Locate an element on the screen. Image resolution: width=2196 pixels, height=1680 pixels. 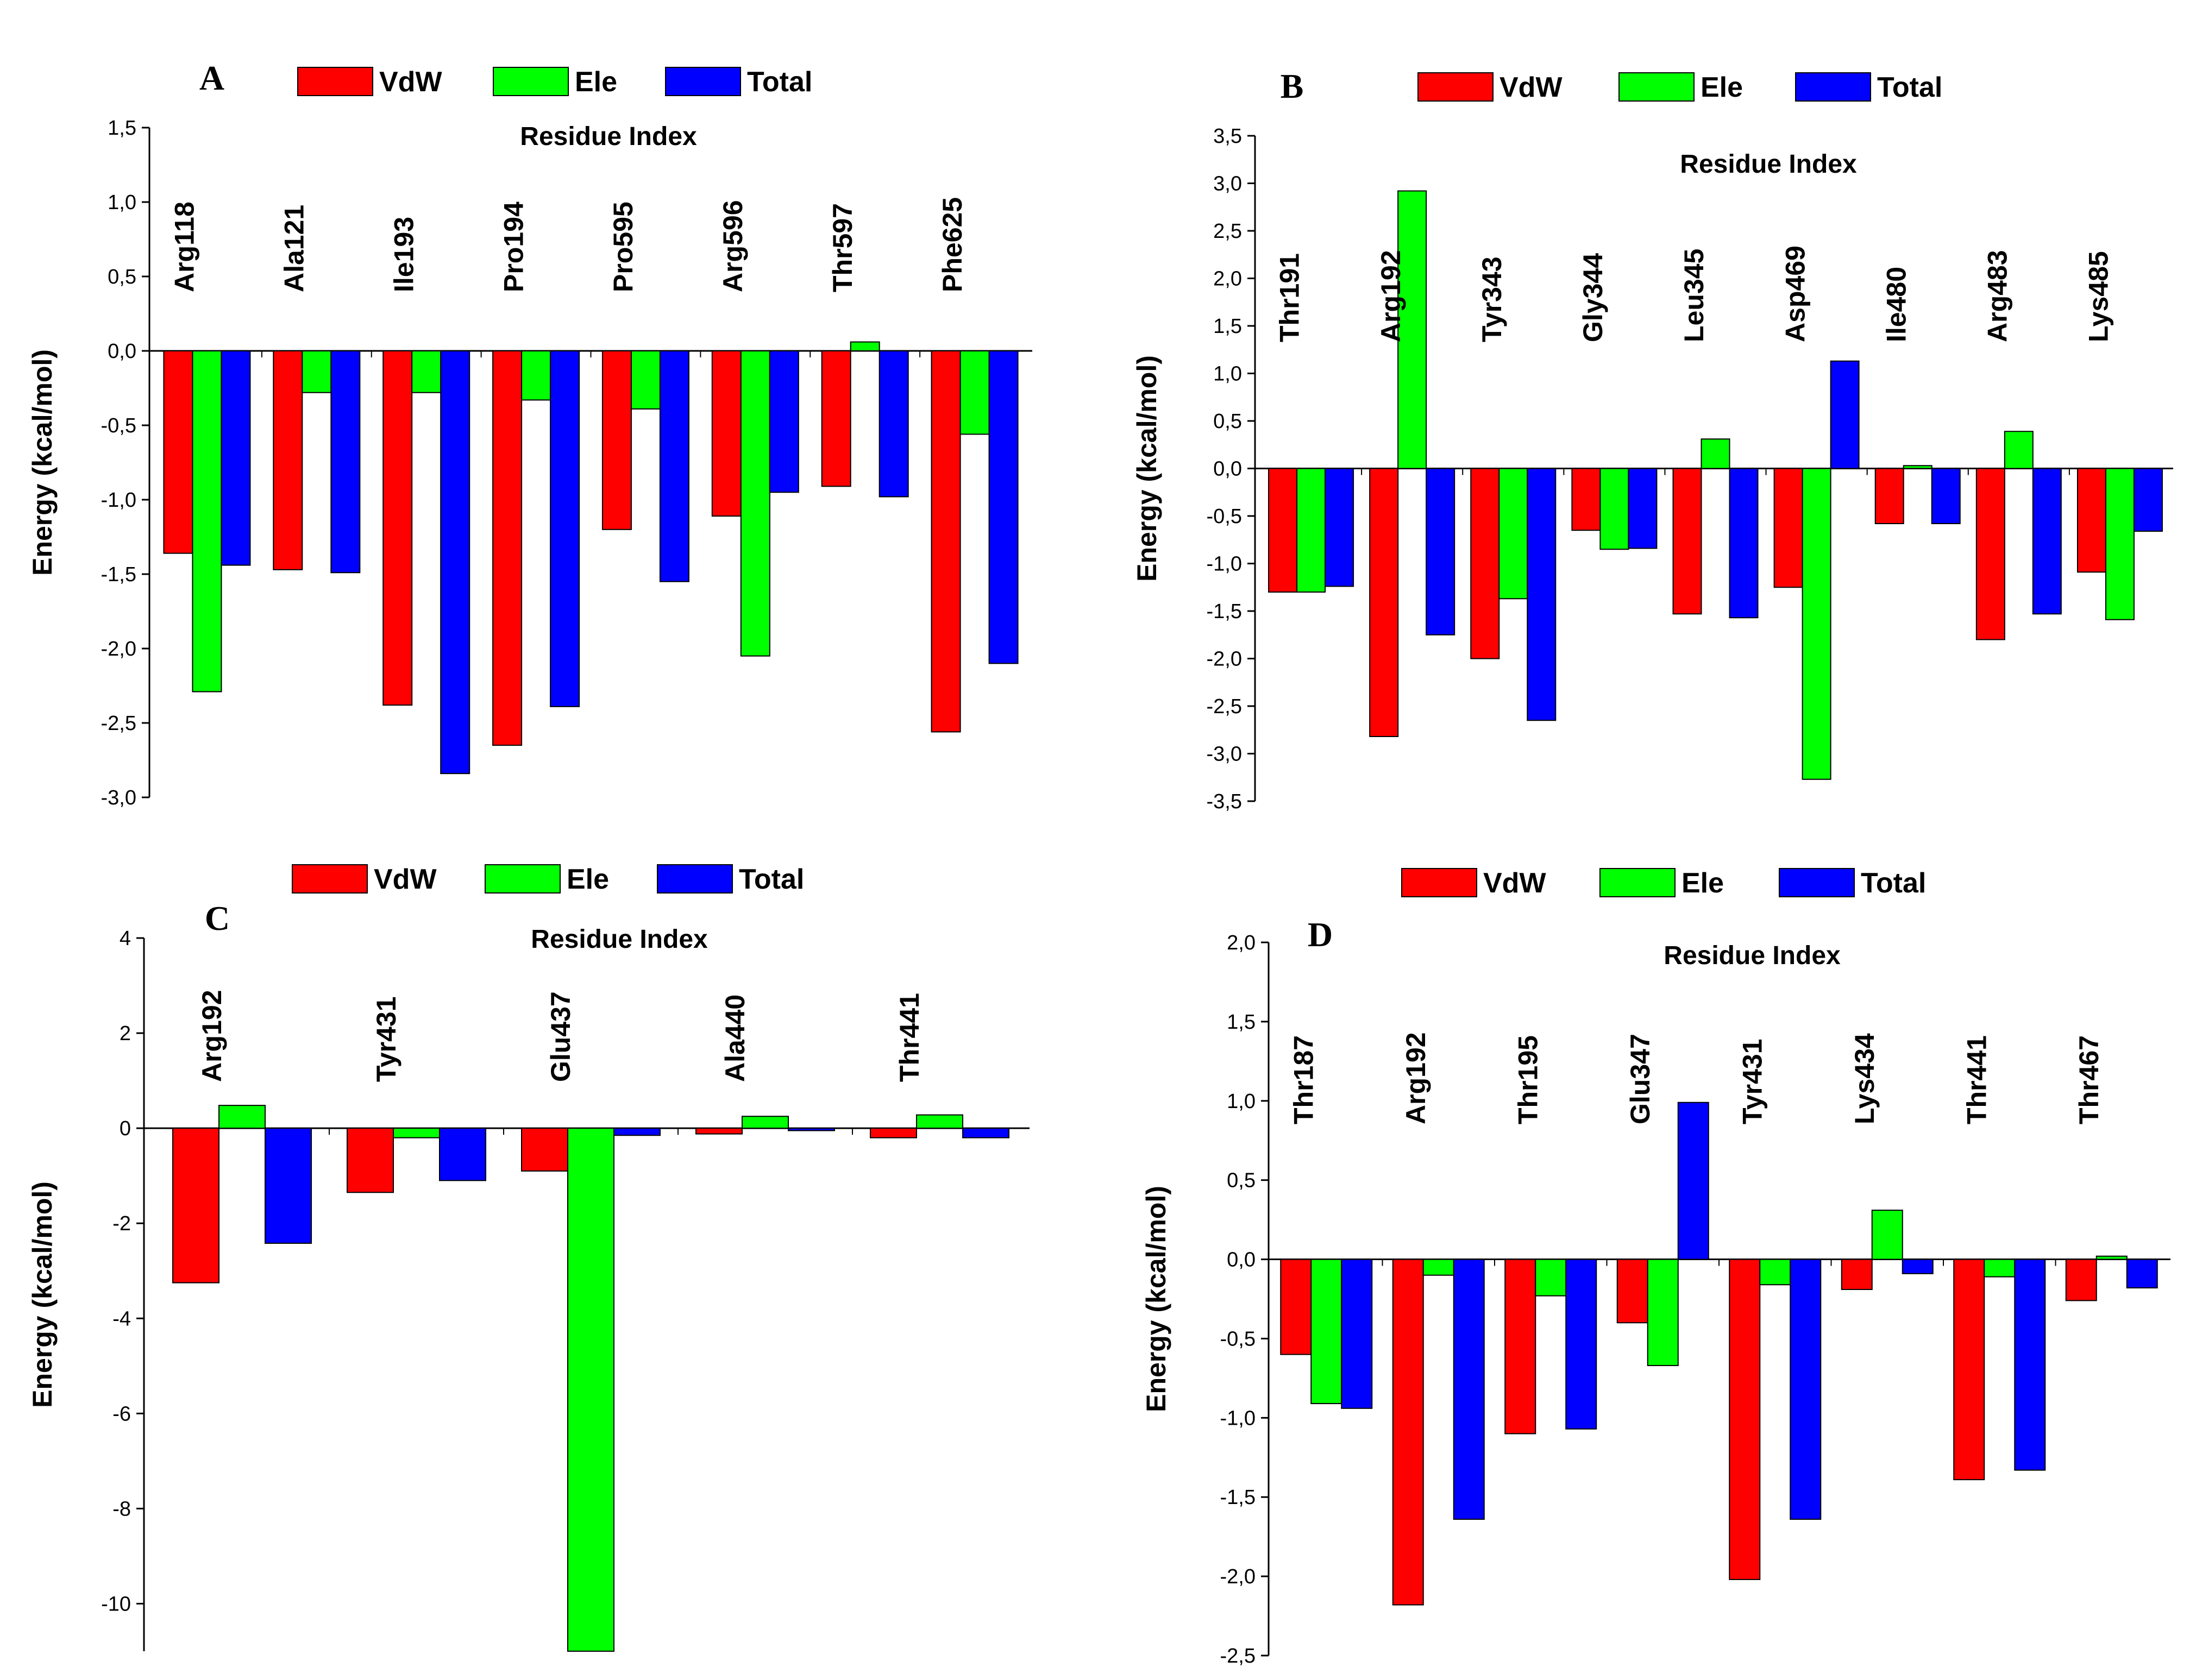
bar-vdw-phe625-a is located at coordinates (946, 541).